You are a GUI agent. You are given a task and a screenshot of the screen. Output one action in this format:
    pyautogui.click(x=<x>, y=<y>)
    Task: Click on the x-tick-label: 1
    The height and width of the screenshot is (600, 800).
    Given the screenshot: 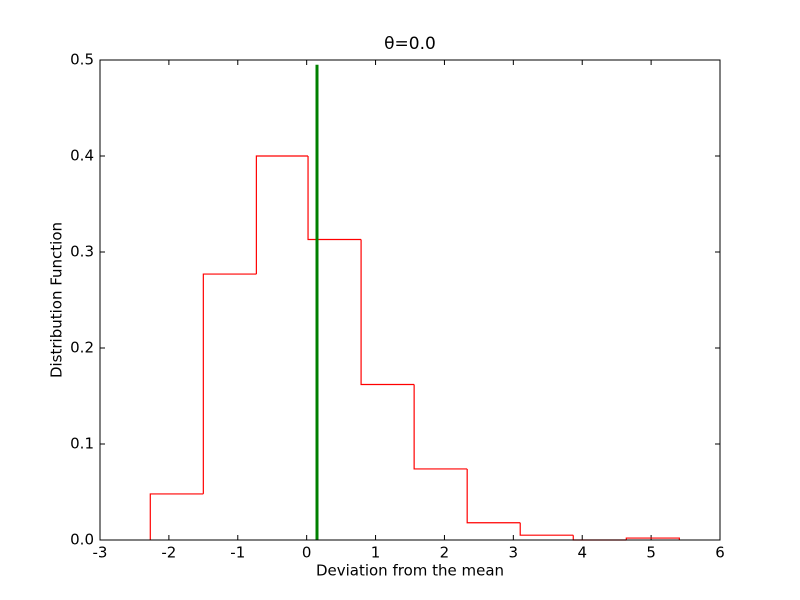 What is the action you would take?
    pyautogui.click(x=376, y=553)
    